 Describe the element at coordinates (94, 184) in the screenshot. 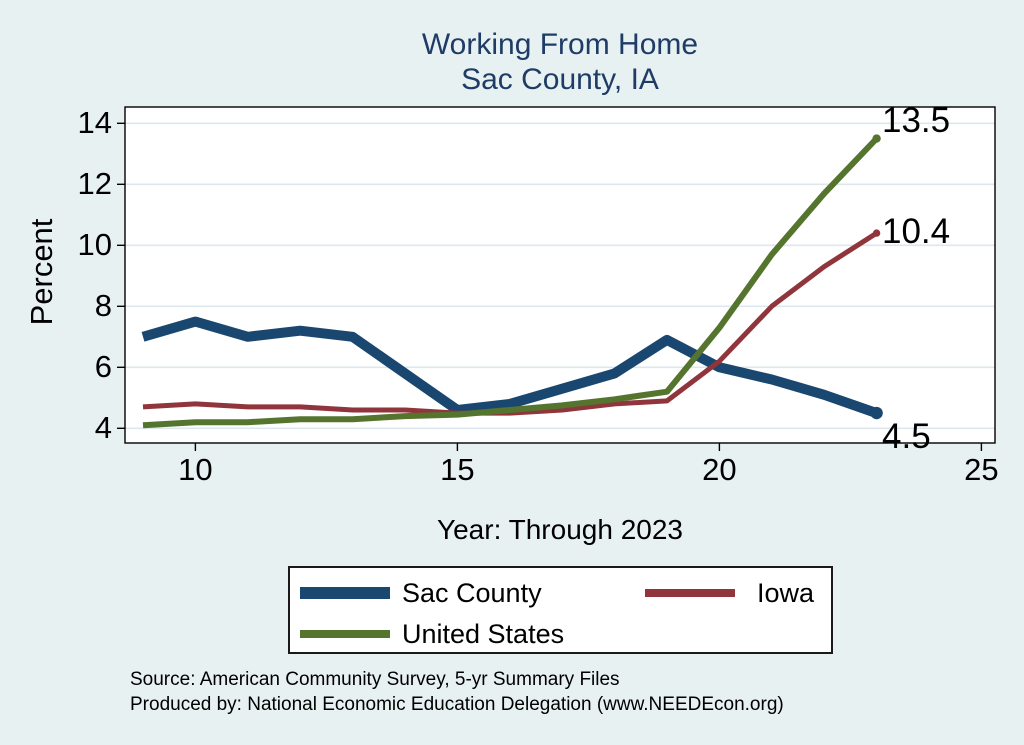

I see `y-tick-label-12: 12` at that location.